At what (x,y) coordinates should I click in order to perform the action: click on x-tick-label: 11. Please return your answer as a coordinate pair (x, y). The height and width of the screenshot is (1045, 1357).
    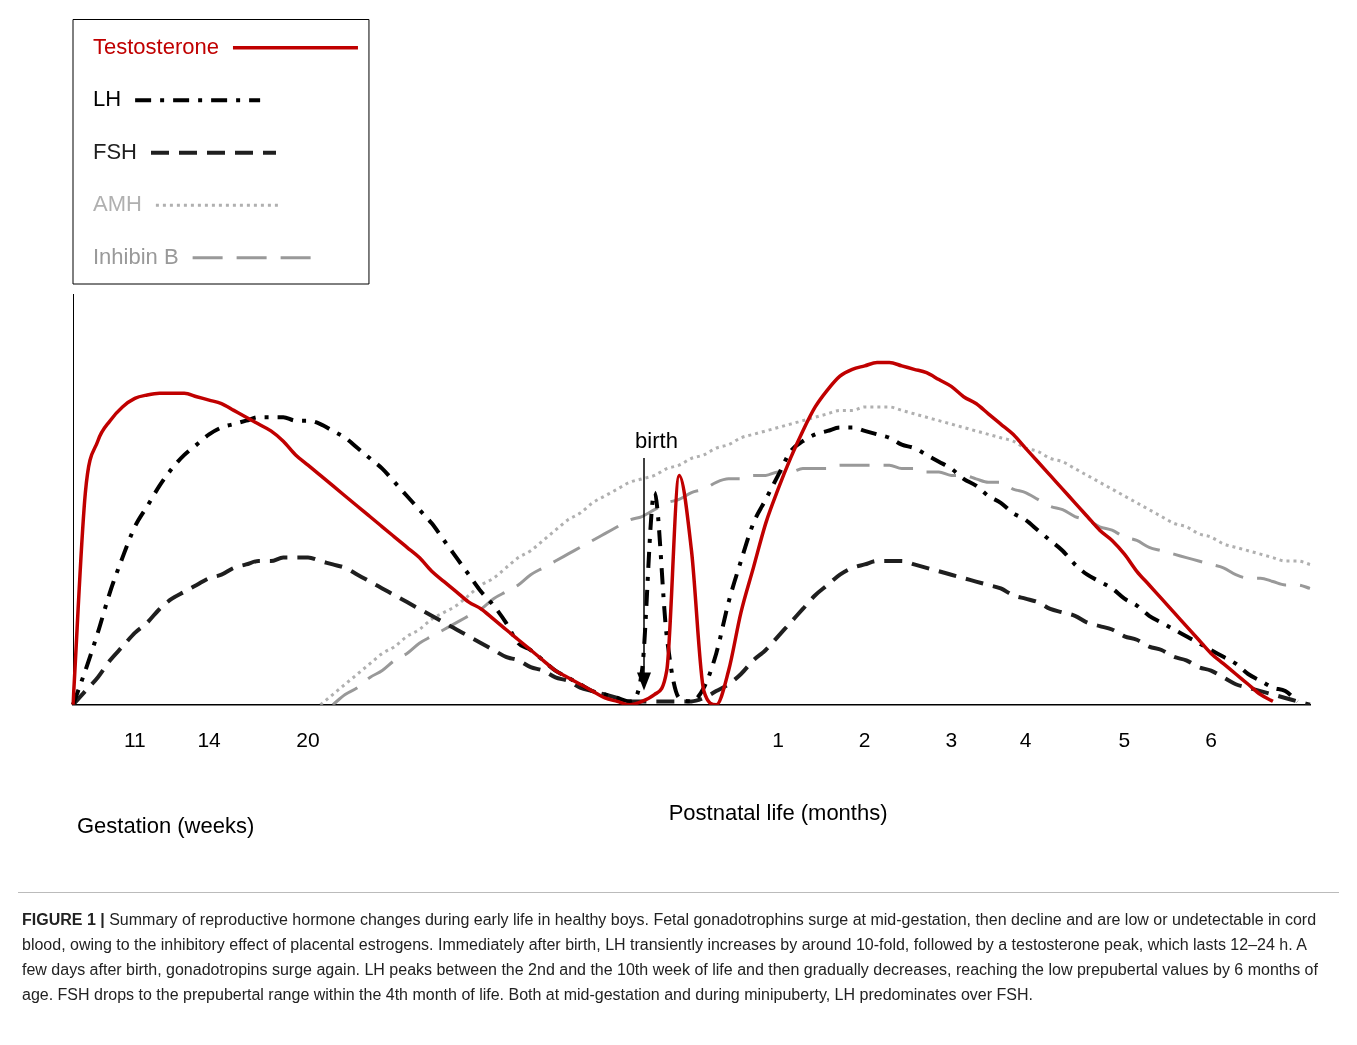
    Looking at the image, I should click on (134, 740).